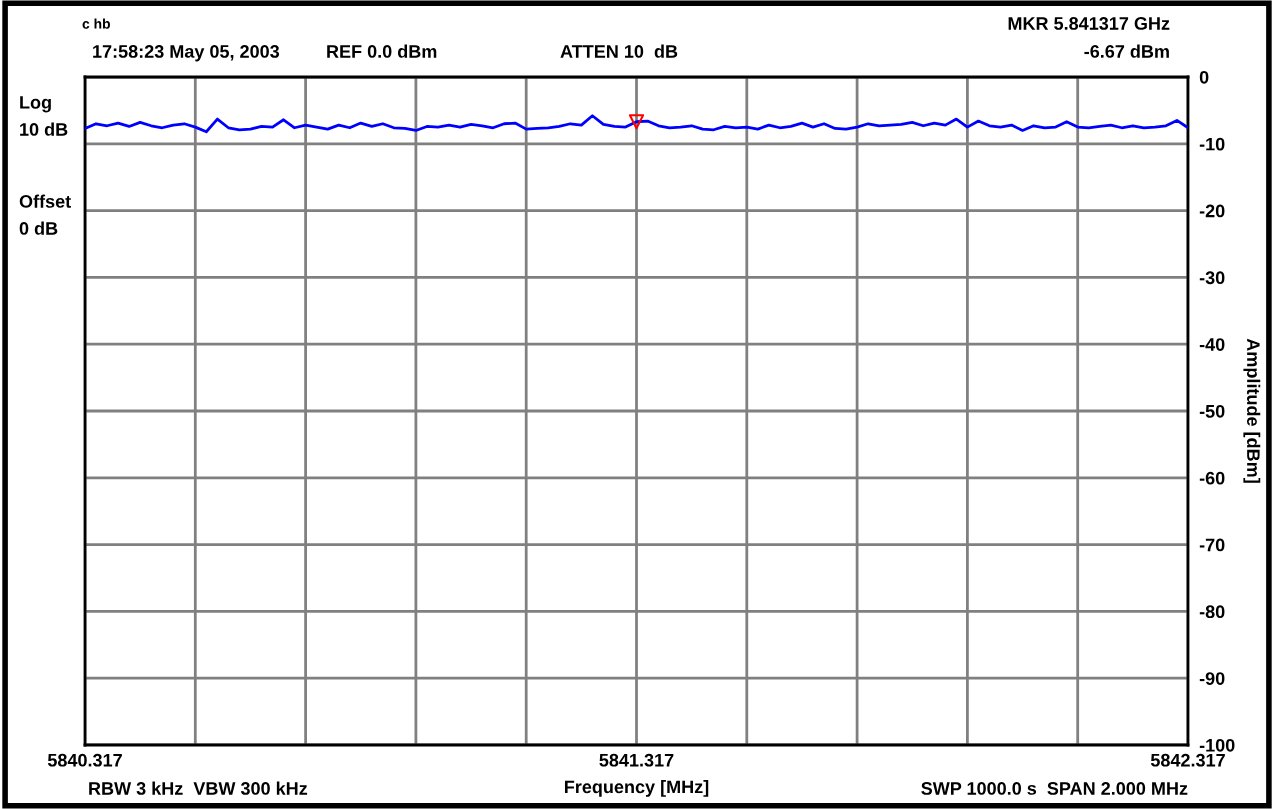  What do you see at coordinates (186, 53) in the screenshot?
I see `text: 17:58:23 May 05, 2003` at bounding box center [186, 53].